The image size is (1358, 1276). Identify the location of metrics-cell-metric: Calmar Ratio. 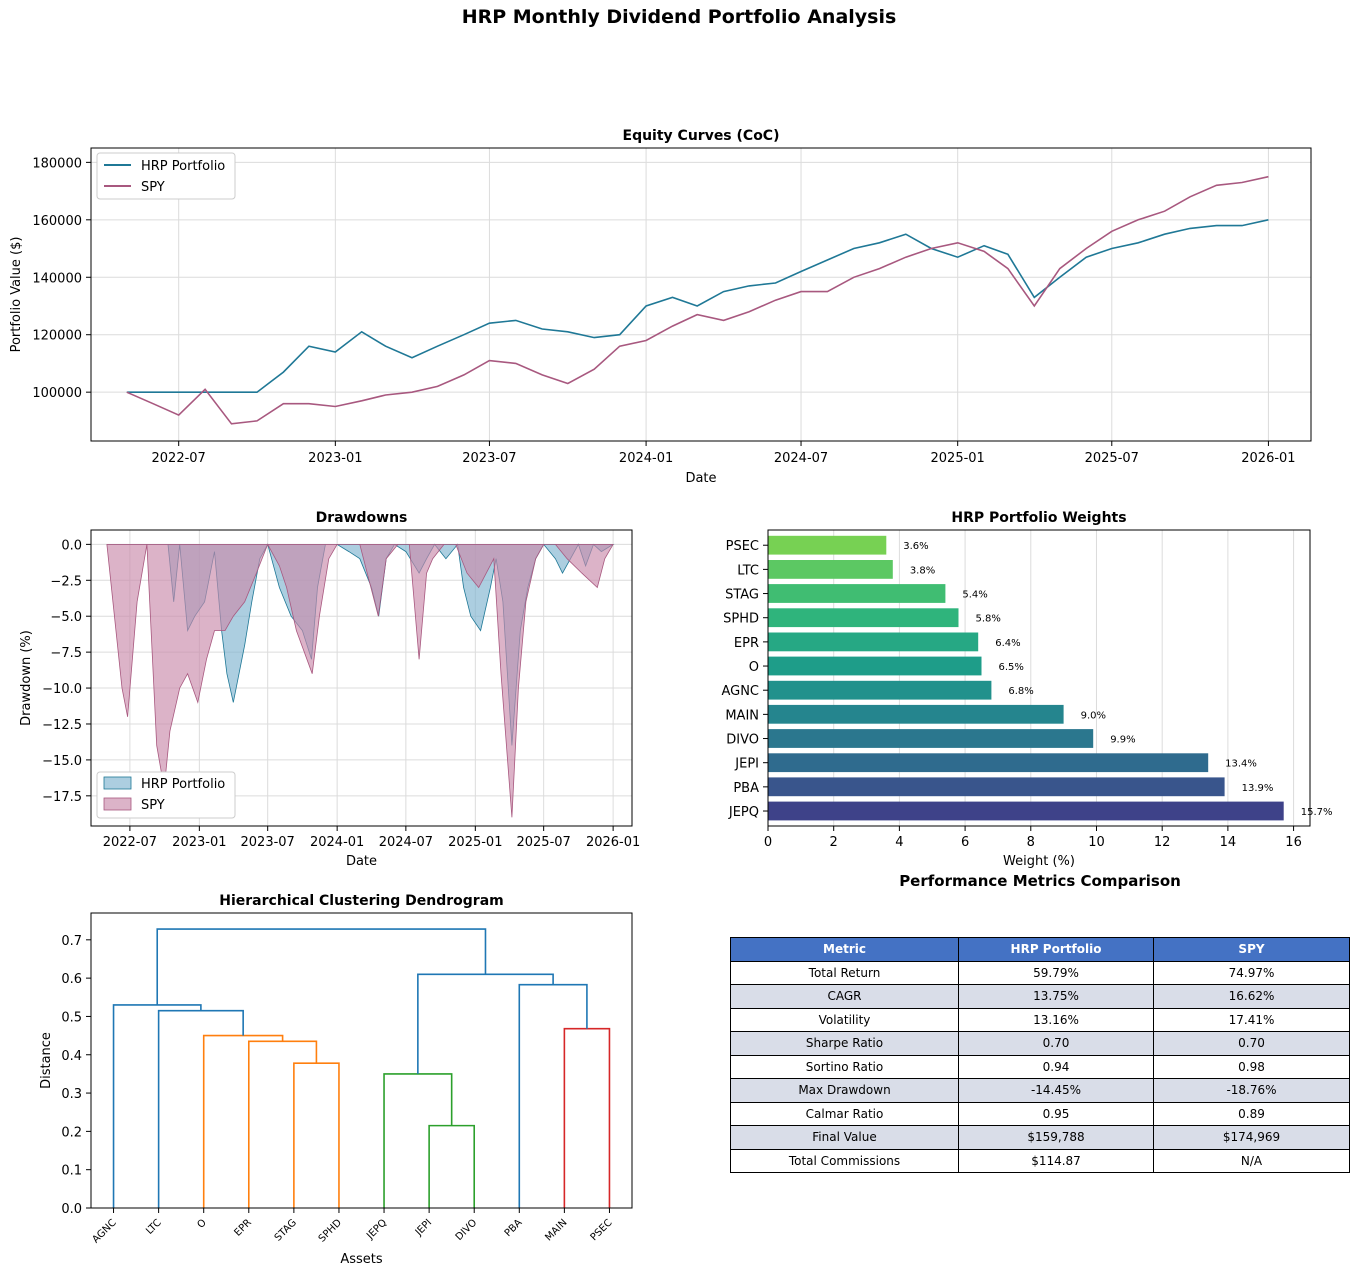
(844, 1113).